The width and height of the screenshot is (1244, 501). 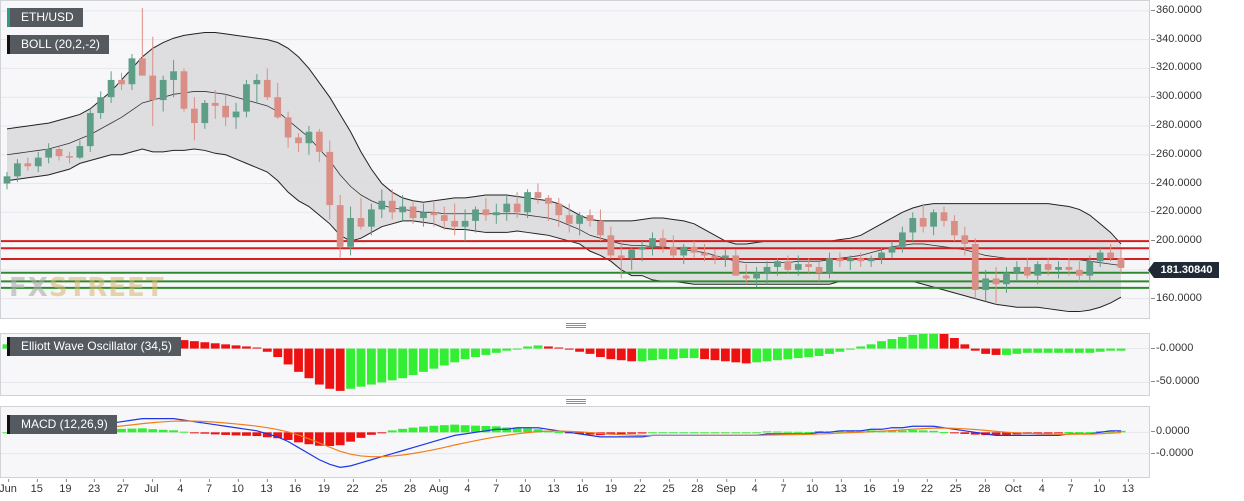 I want to click on boll-indicator-label: BOLL (20,2,-2), so click(x=58, y=44).